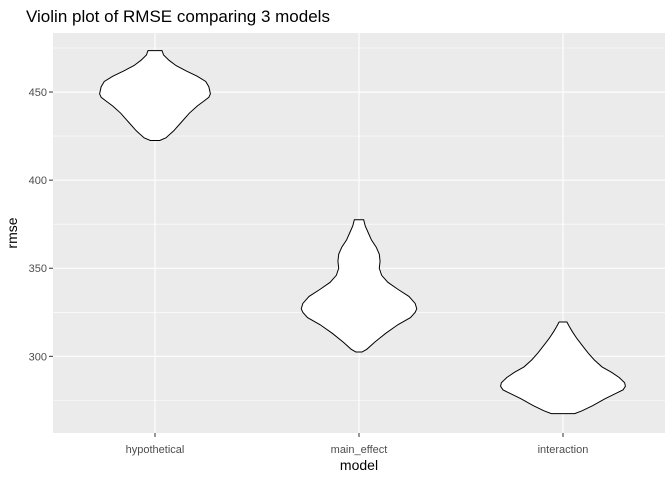 The image size is (672, 480). Describe the element at coordinates (38, 357) in the screenshot. I see `y-tick-label: 300` at that location.